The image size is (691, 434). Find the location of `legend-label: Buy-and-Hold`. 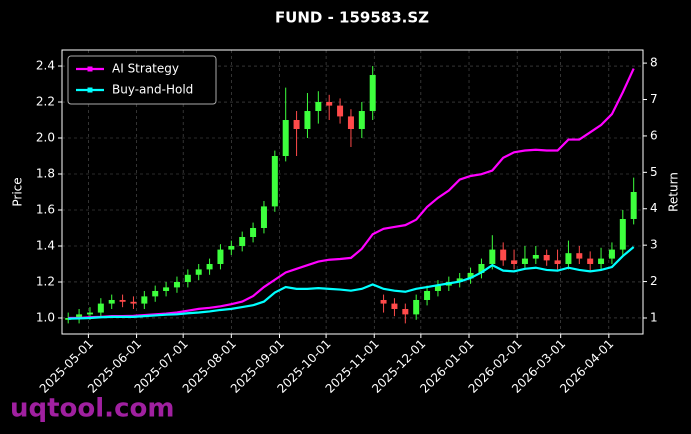

legend-label: Buy-and-Hold is located at coordinates (152, 90).